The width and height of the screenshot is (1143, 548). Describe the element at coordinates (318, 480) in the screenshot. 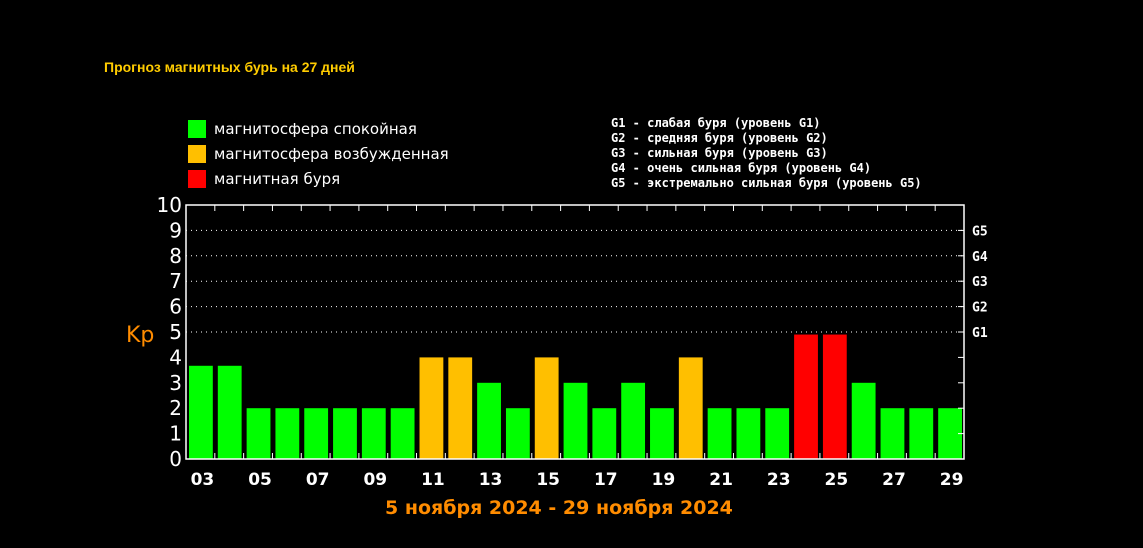

I see `x-tick-label: 07` at that location.